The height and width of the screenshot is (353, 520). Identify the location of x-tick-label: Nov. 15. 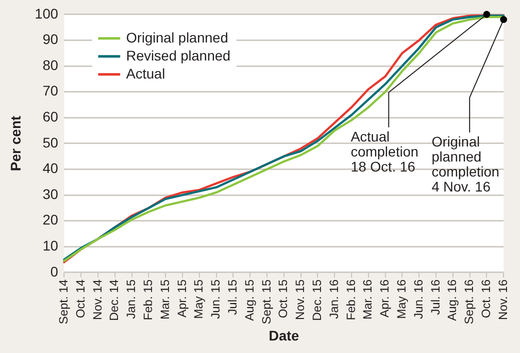
(300, 299).